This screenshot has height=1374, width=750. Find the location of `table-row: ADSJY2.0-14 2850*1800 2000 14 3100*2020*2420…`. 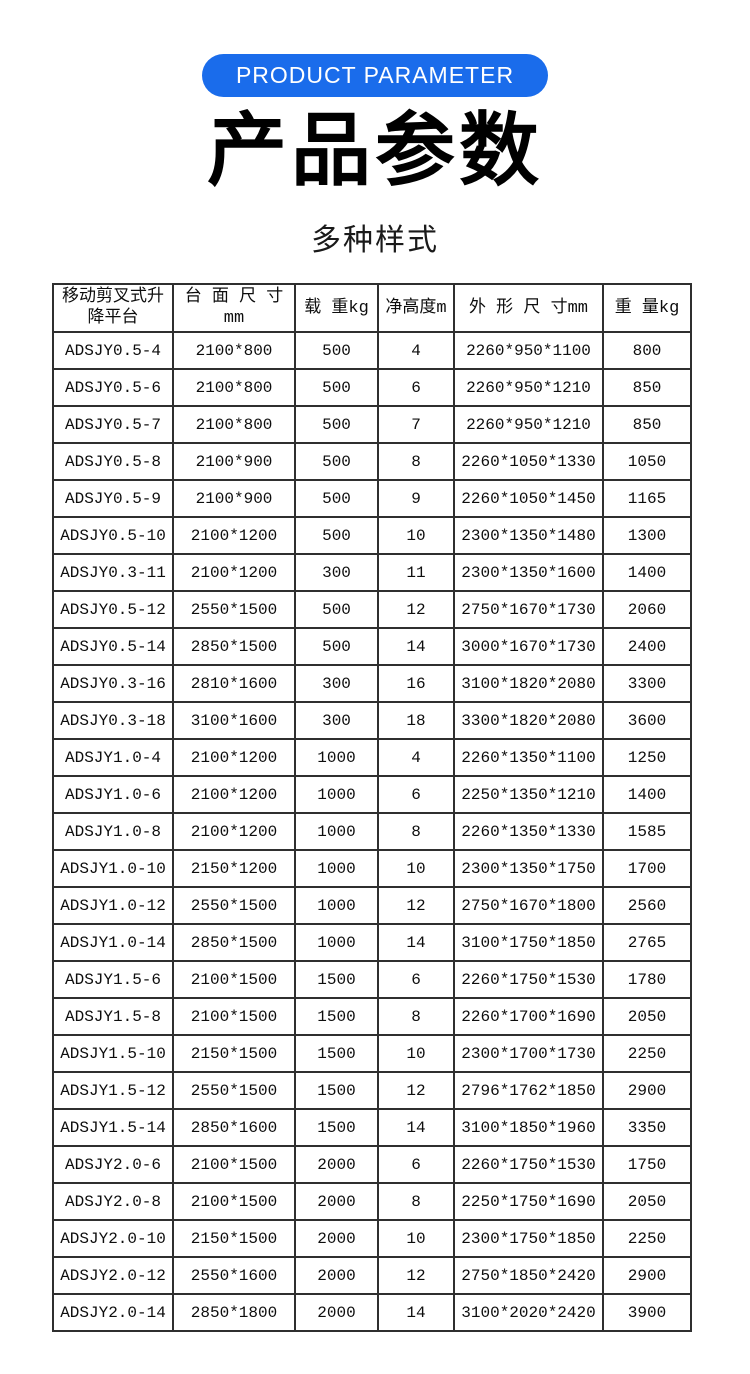

table-row: ADSJY2.0-14 2850*1800 2000 14 3100*2020*2420… is located at coordinates (372, 1312).